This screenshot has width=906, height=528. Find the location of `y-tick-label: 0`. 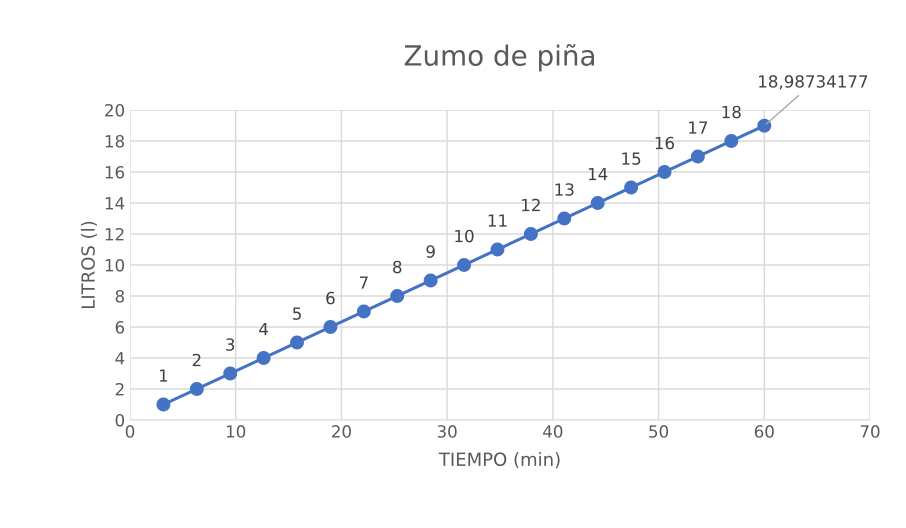

y-tick-label: 0 is located at coordinates (120, 420).